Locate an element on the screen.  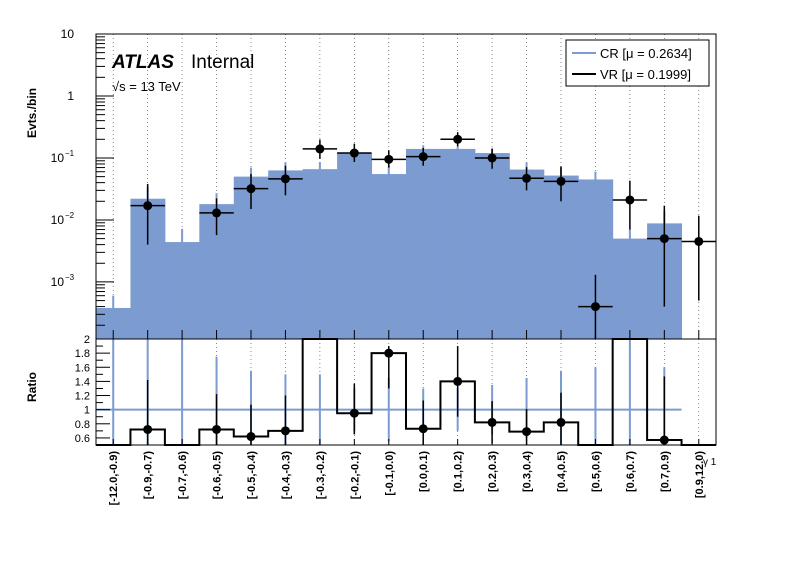
x-category-label: [0.1,0.2) is located at coordinates (459, 471).